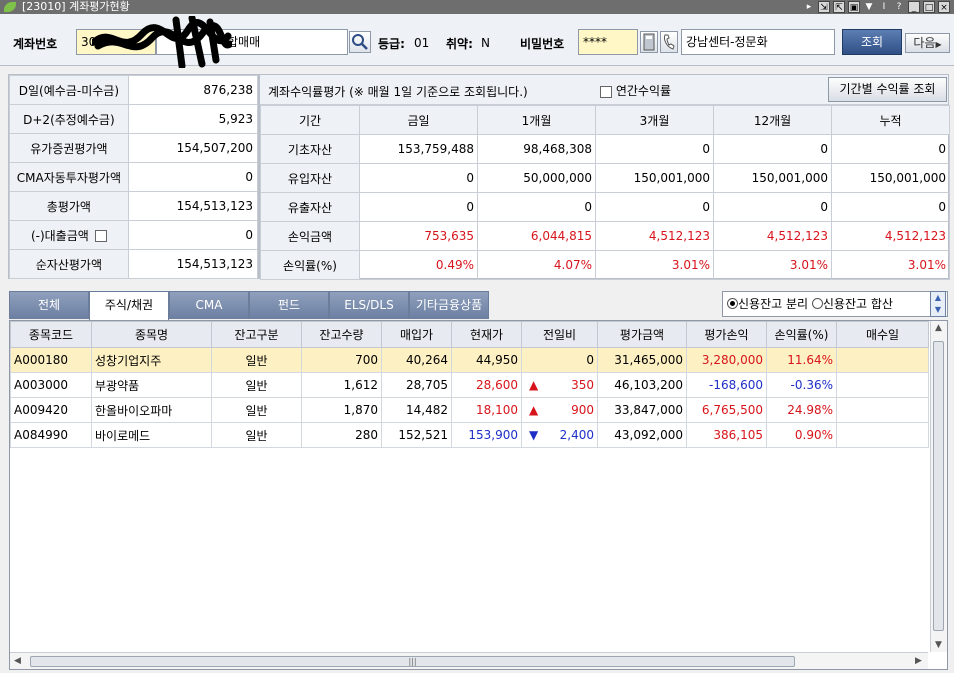 The height and width of the screenshot is (673, 954). I want to click on summary-row: 총평가액 154,513,123, so click(134, 206).